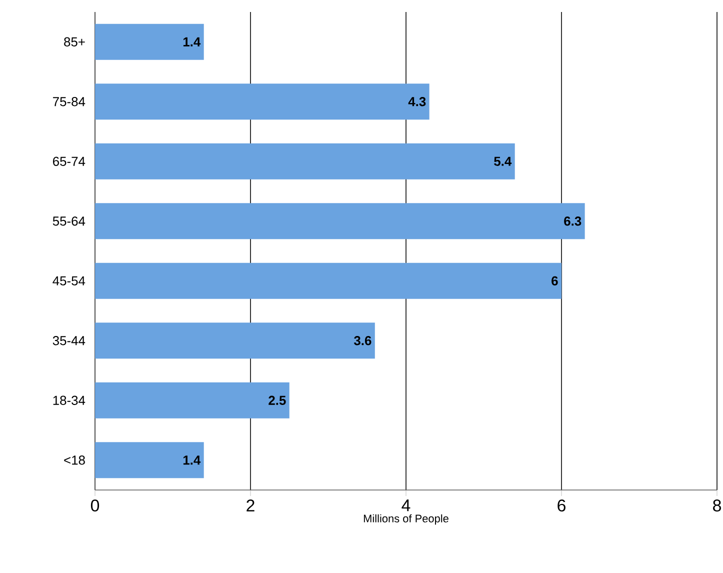 This screenshot has width=723, height=573. I want to click on data-label: 2.5, so click(277, 400).